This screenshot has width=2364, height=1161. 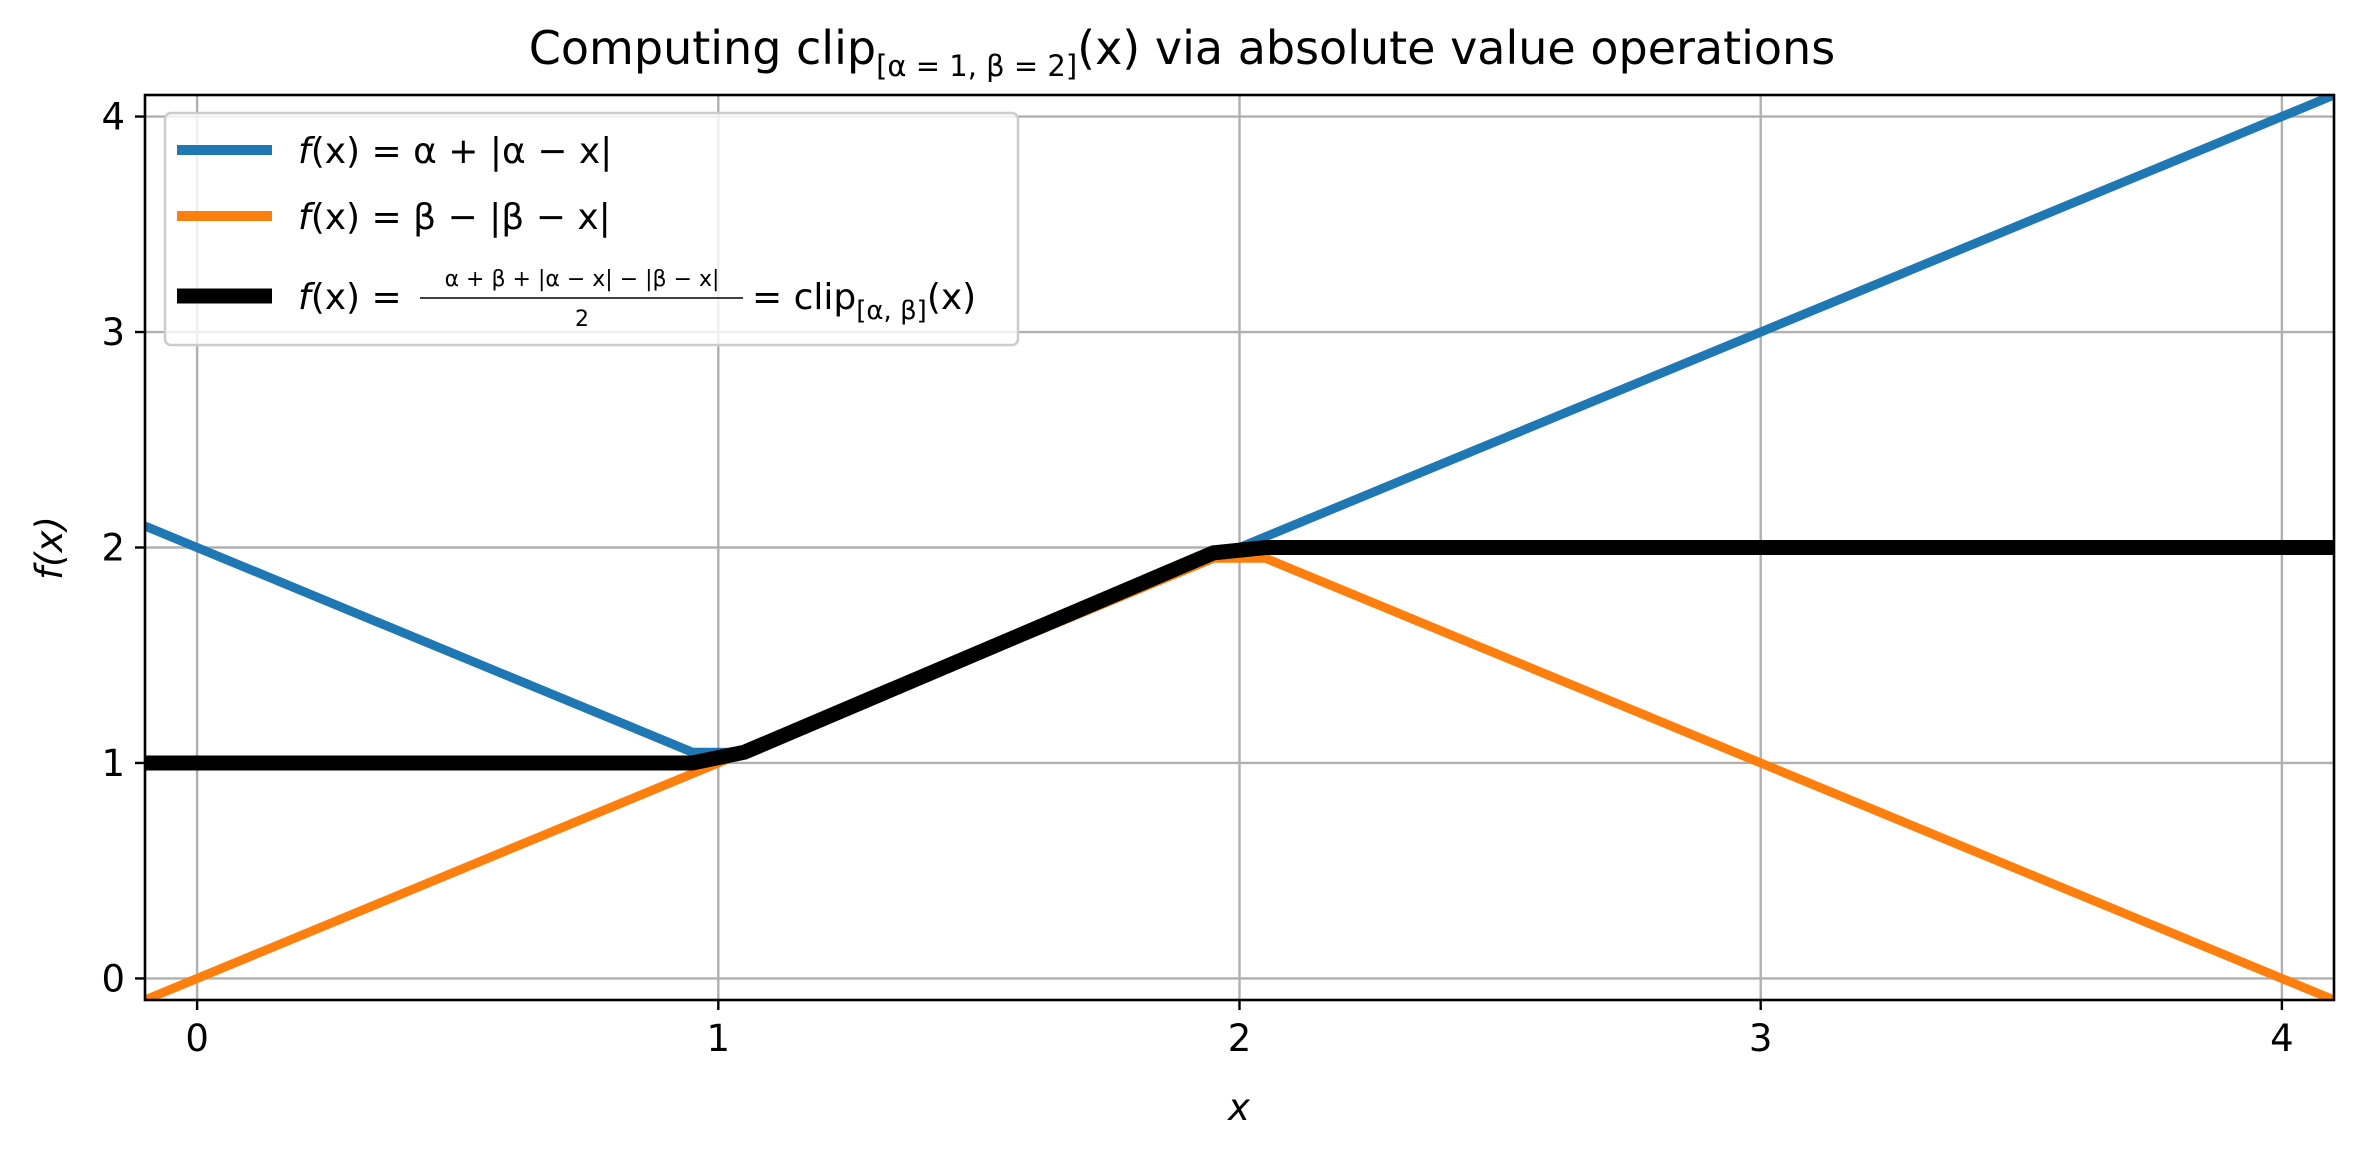 What do you see at coordinates (1239, 1107) in the screenshot?
I see `x-axis-label: x` at bounding box center [1239, 1107].